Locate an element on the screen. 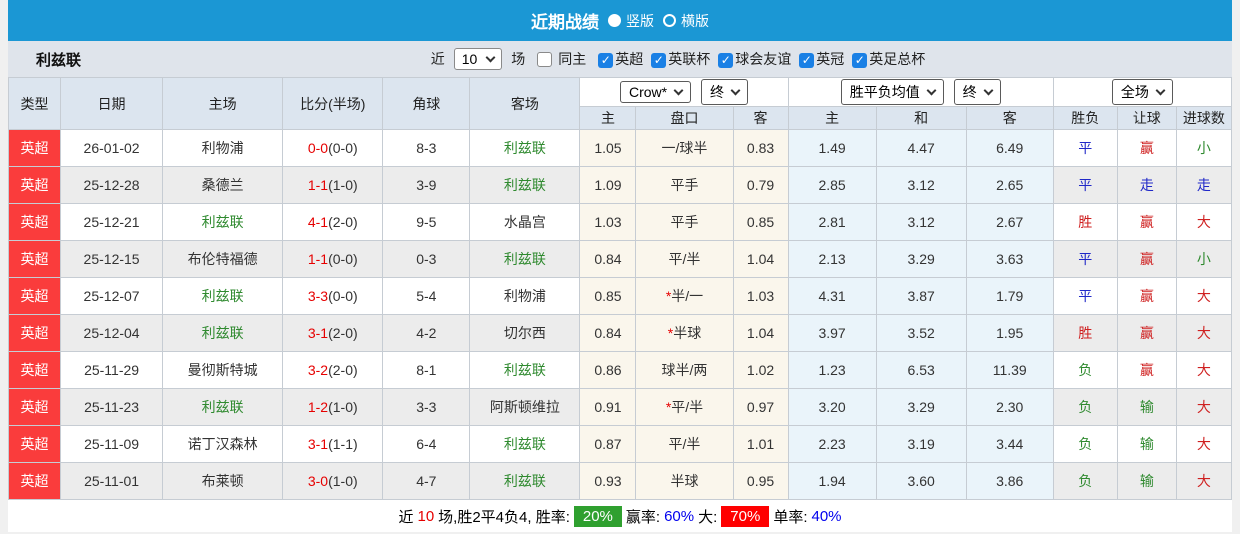  avg-odds-select: 胜平负均值 is located at coordinates (892, 92).